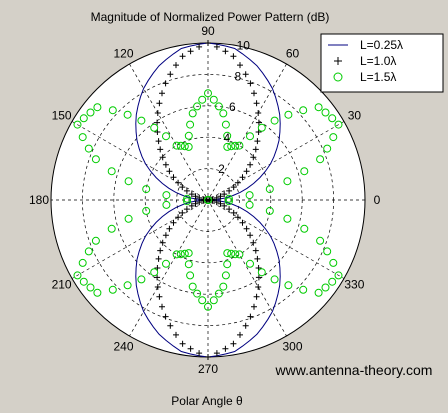  Describe the element at coordinates (355, 116) in the screenshot. I see `angle-tick-30: 30` at that location.